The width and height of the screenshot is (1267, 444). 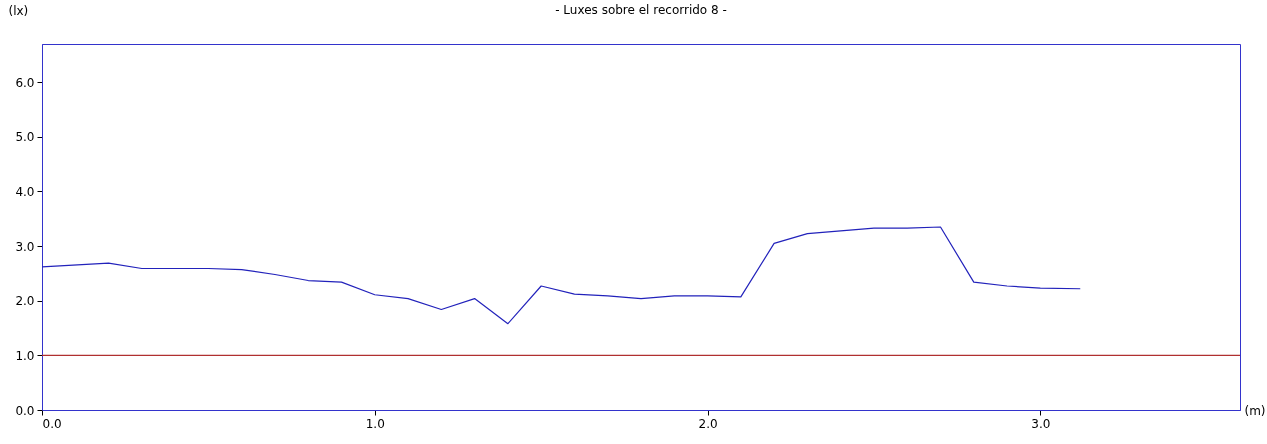 What do you see at coordinates (1041, 423) in the screenshot?
I see `x-tick-label: 3.0` at bounding box center [1041, 423].